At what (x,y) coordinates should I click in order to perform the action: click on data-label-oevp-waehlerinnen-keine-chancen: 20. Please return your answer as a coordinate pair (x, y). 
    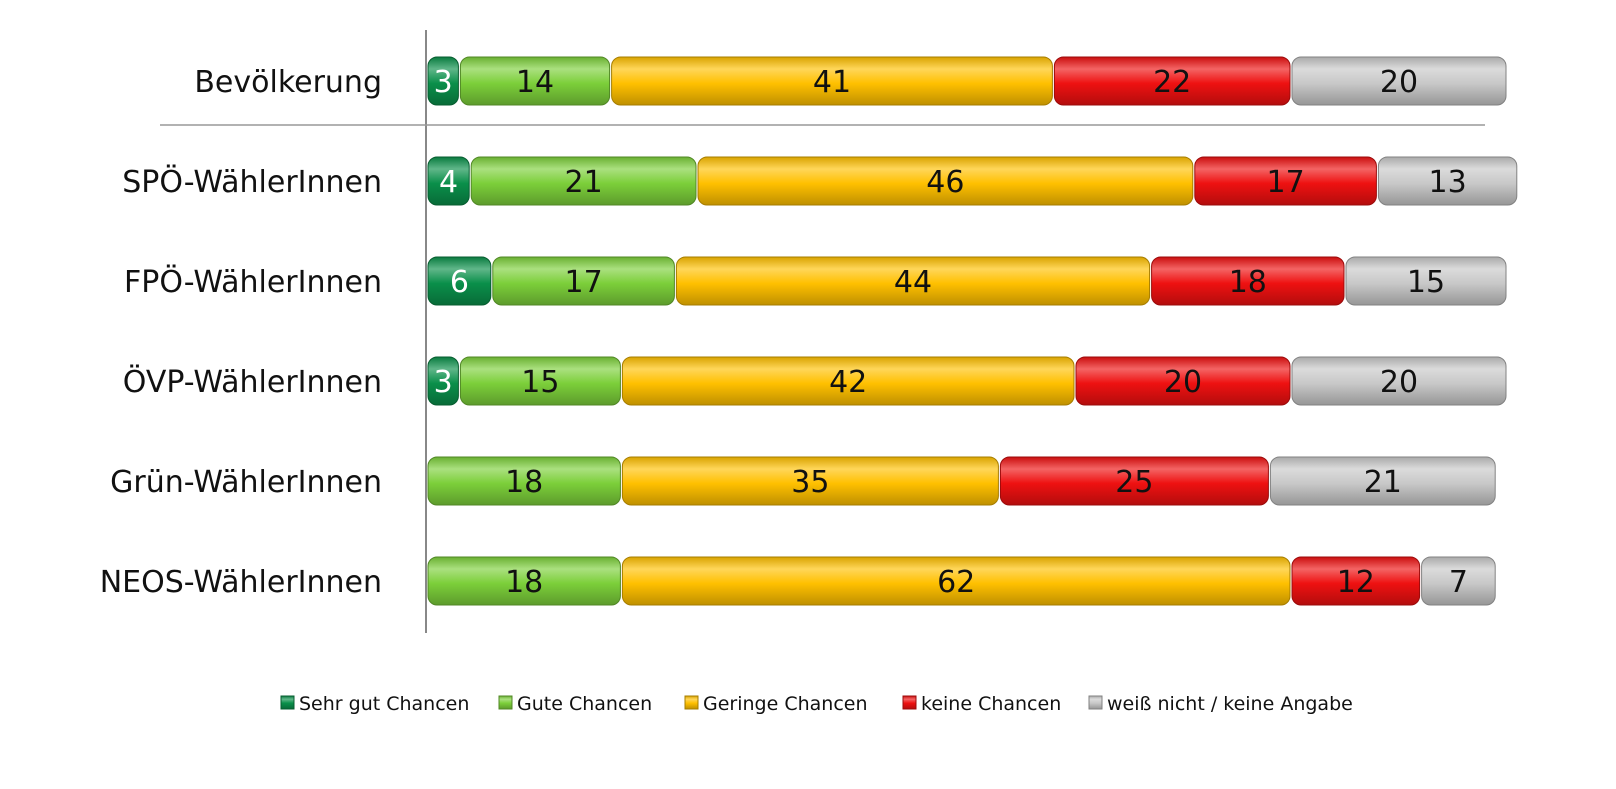
    Looking at the image, I should click on (1183, 382).